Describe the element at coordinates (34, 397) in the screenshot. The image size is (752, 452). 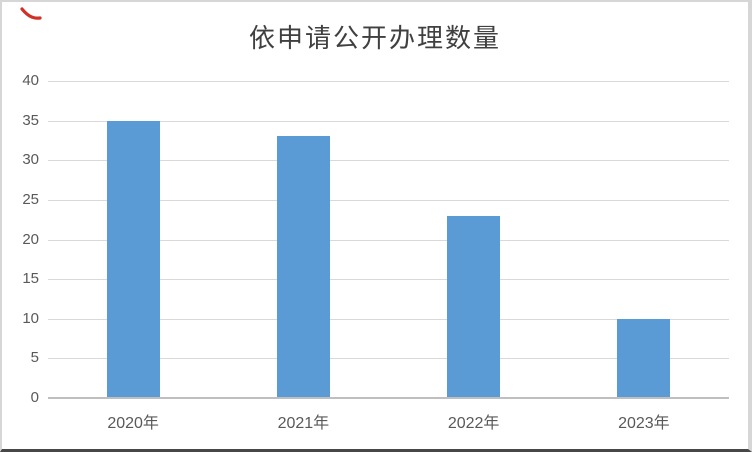
I see `y-axis-tick-label: 0` at that location.